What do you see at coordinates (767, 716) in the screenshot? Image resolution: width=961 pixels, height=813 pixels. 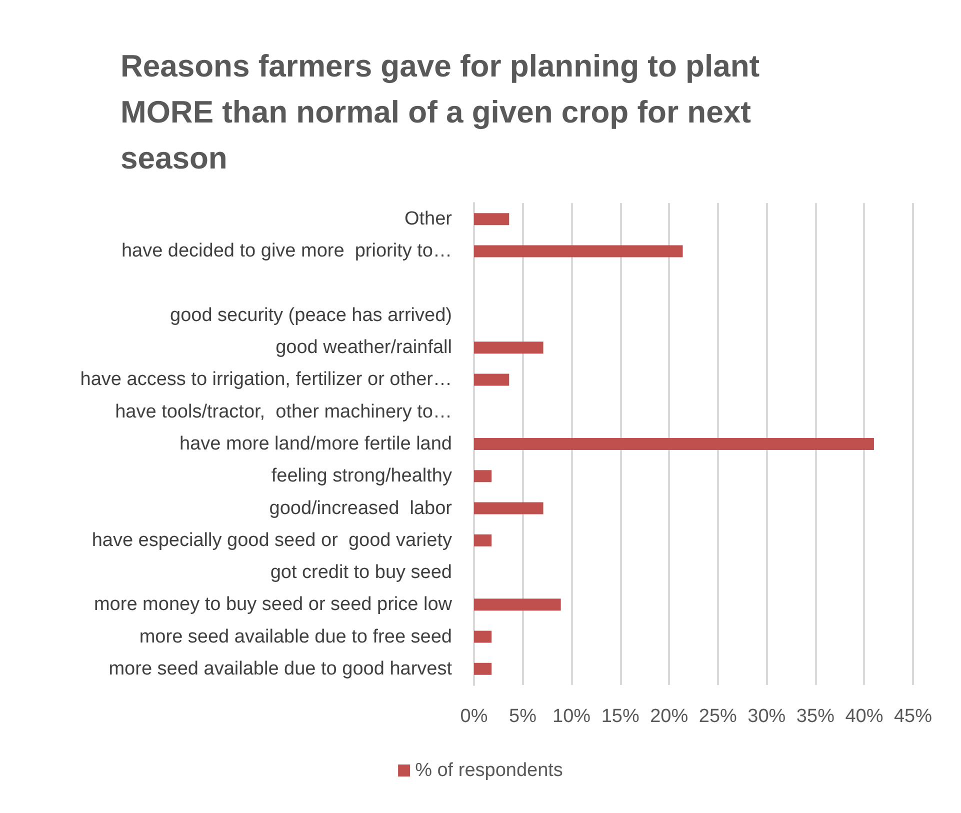 I see `x-tick-label: 30%` at bounding box center [767, 716].